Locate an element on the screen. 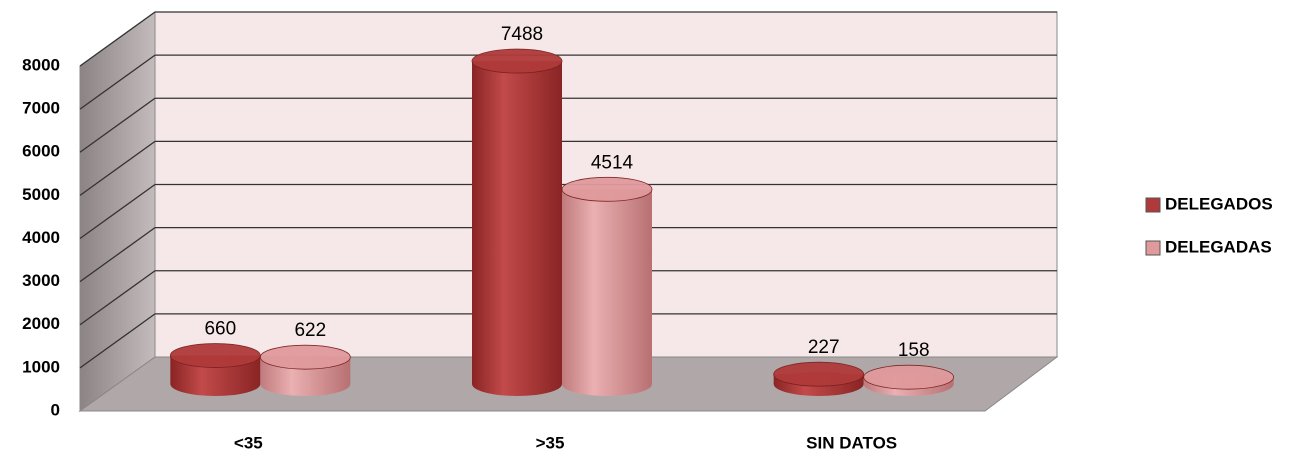 This screenshot has width=1301, height=456. y-tick-label: 1000 is located at coordinates (41, 366).